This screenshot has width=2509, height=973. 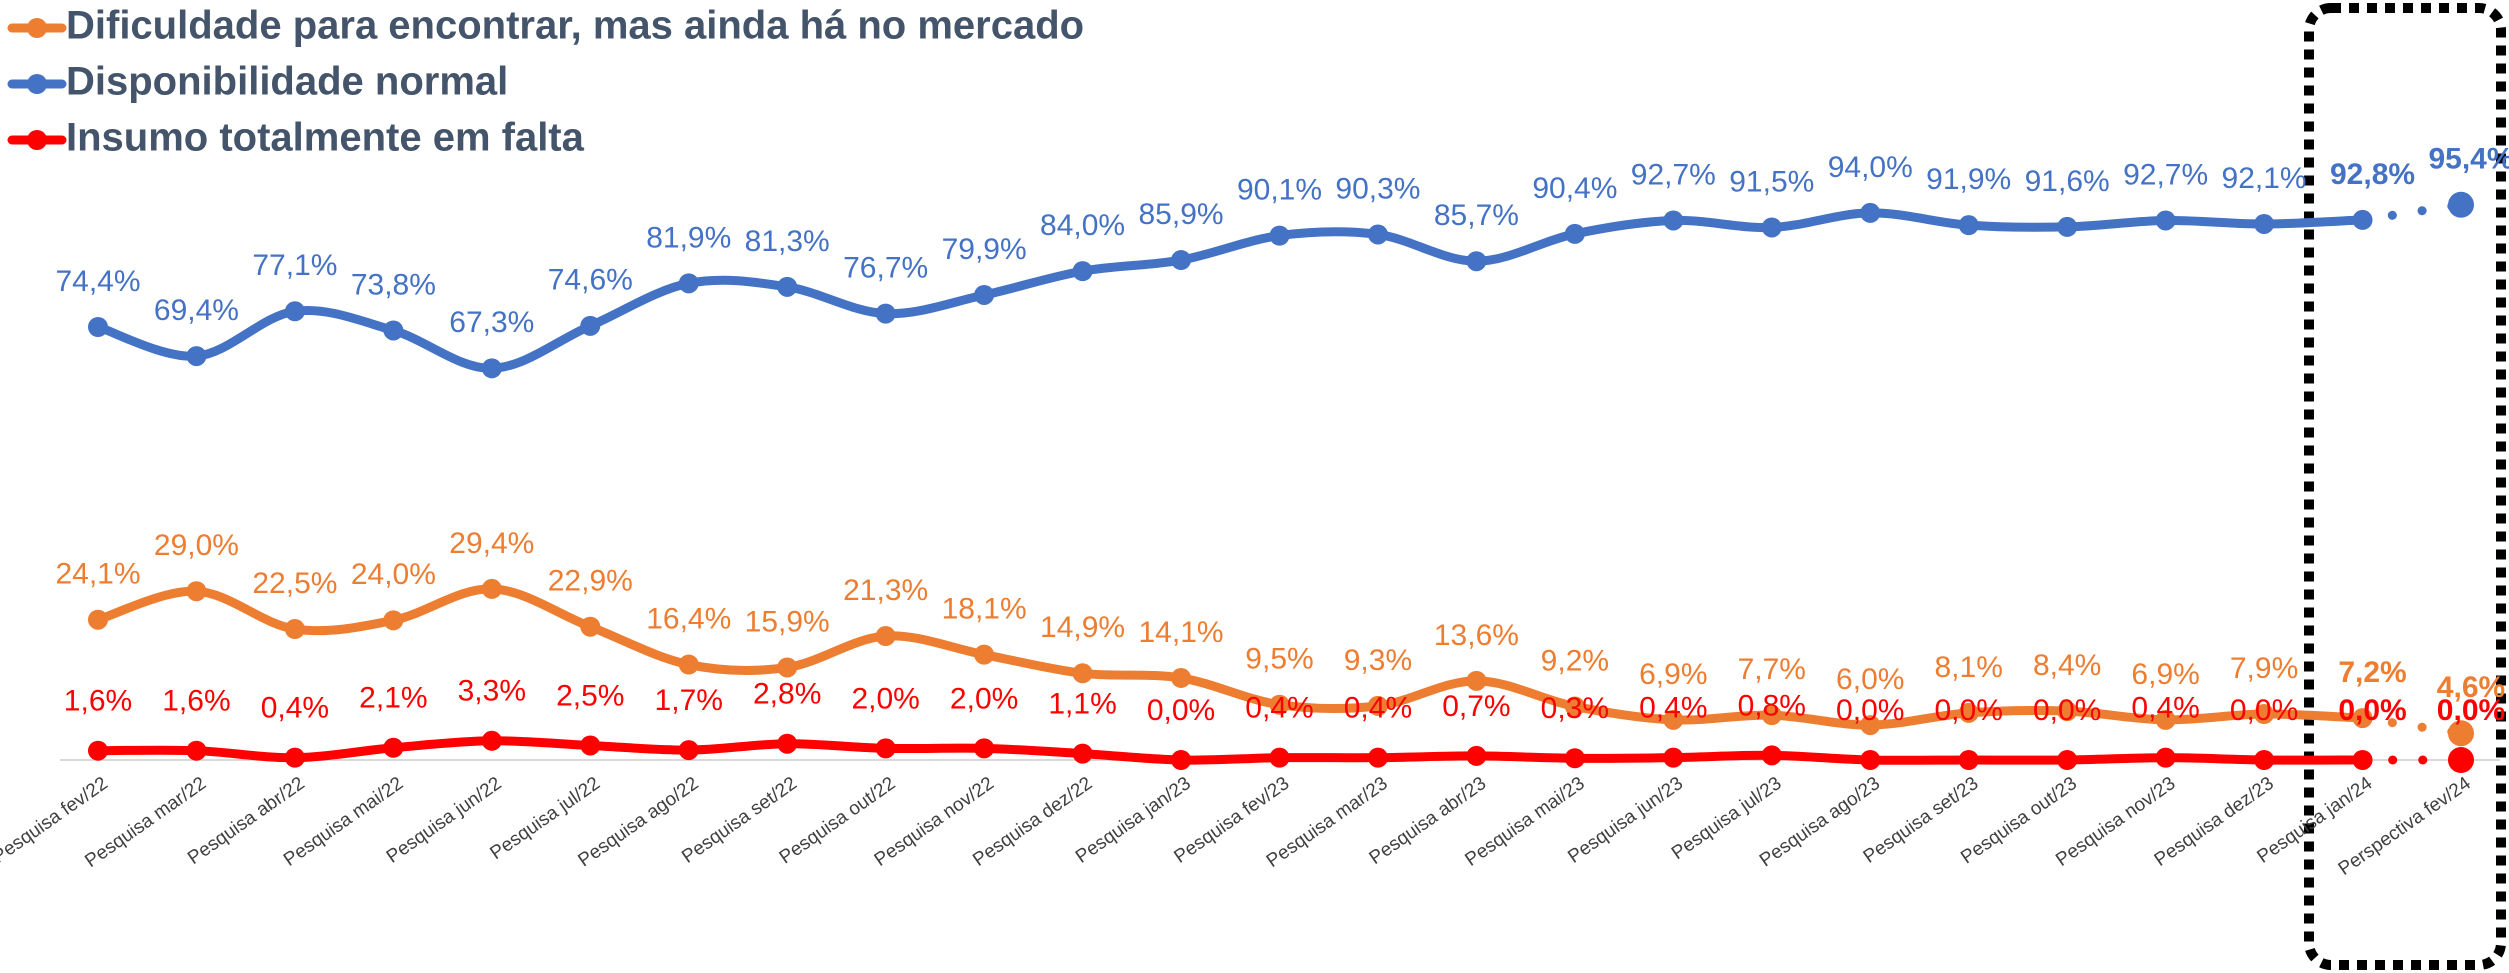 What do you see at coordinates (787, 694) in the screenshot?
I see `value-label: 2,8%` at bounding box center [787, 694].